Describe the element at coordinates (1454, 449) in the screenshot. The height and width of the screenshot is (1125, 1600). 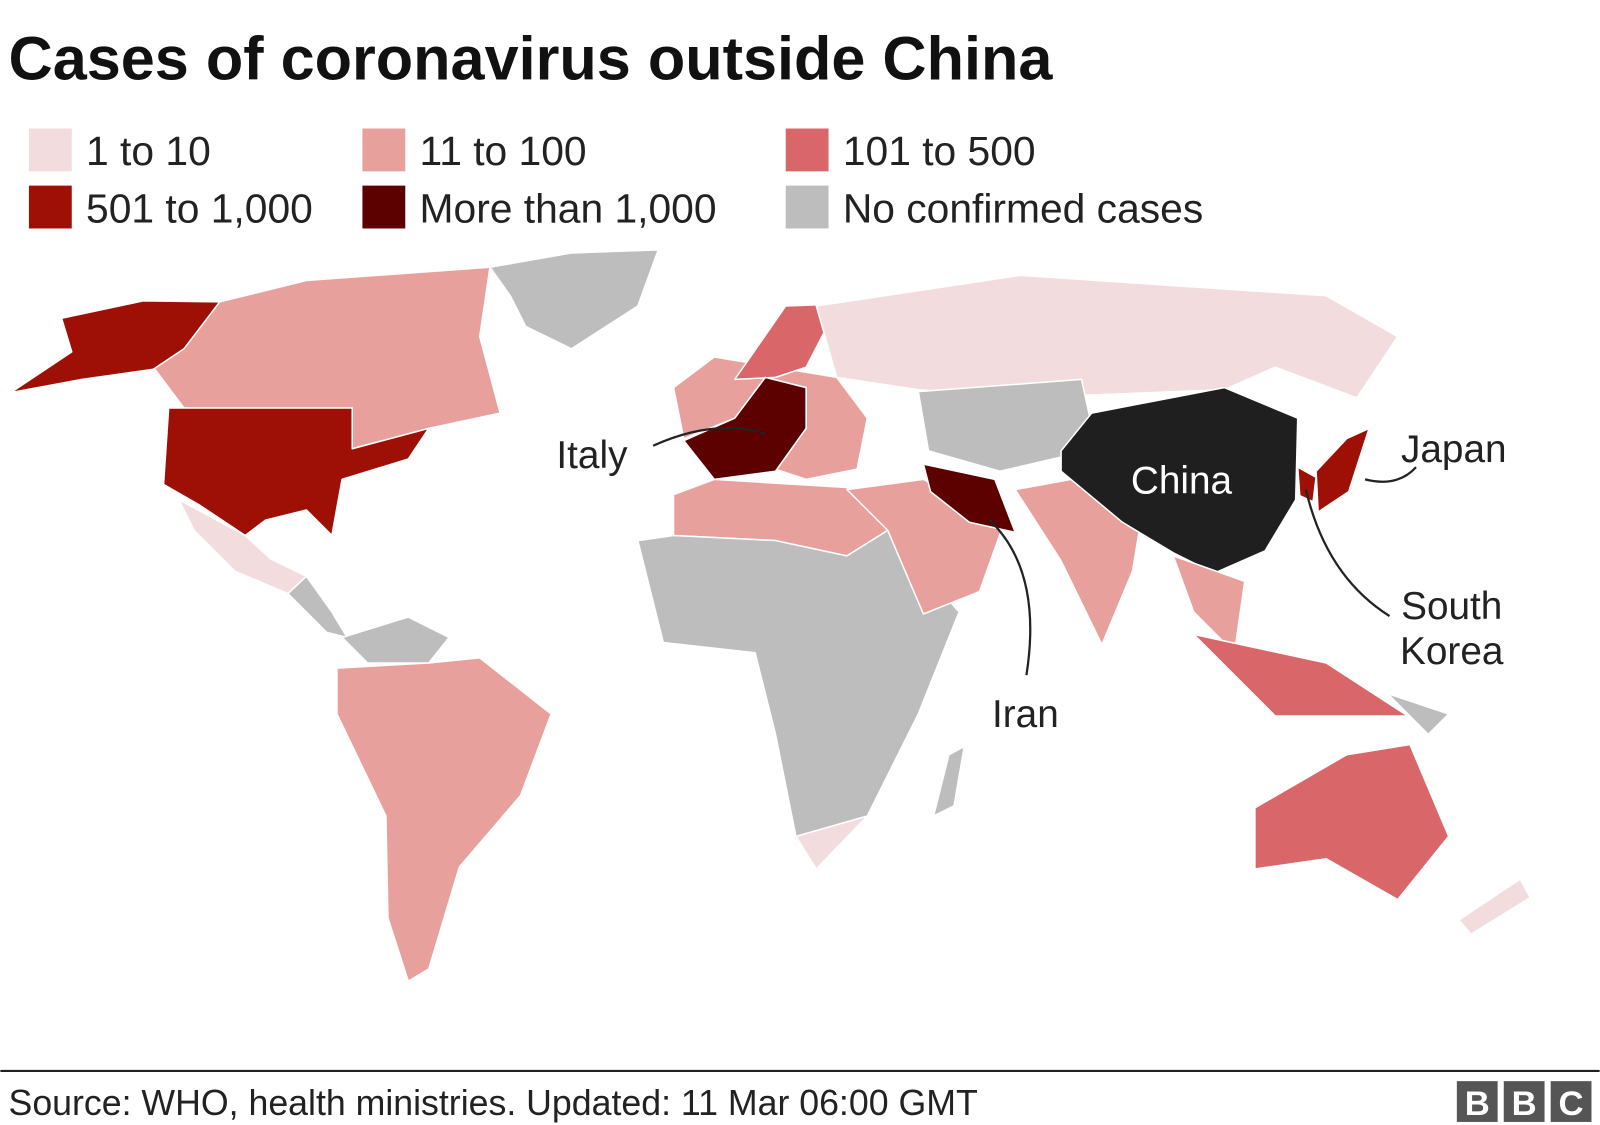
I see `map-label: Japan` at that location.